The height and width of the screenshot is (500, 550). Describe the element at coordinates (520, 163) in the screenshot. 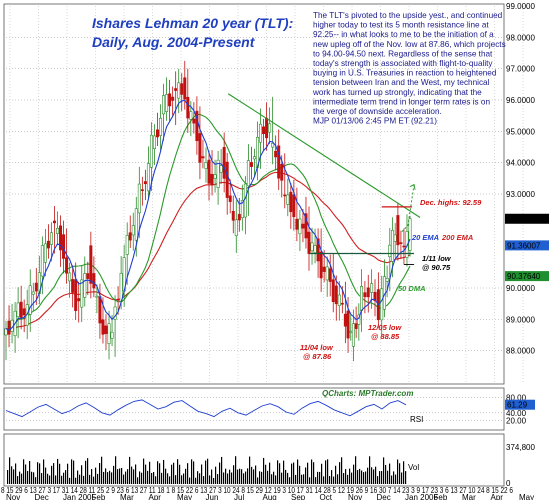

I see `y-tick-label-4: 94.0000` at that location.